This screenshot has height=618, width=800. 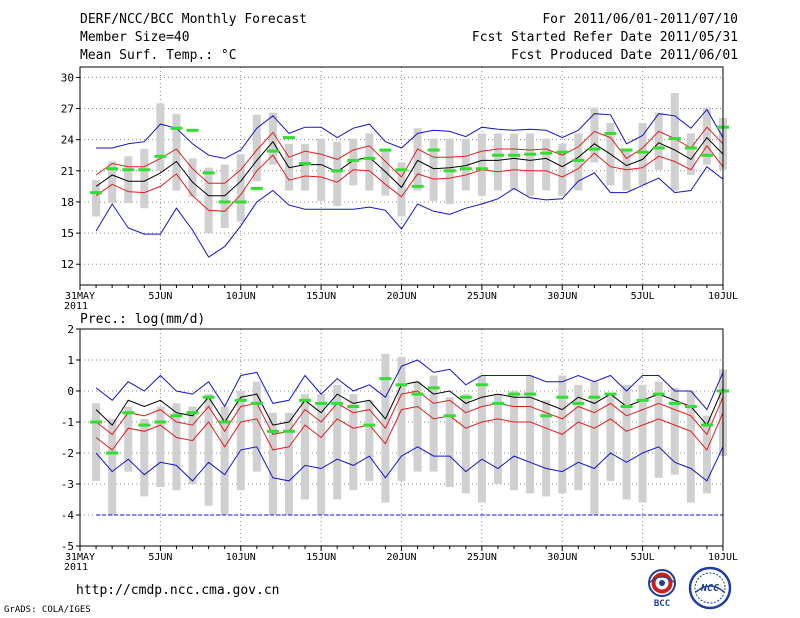 I want to click on prec-y-tick-label: -4, so click(x=68, y=515).